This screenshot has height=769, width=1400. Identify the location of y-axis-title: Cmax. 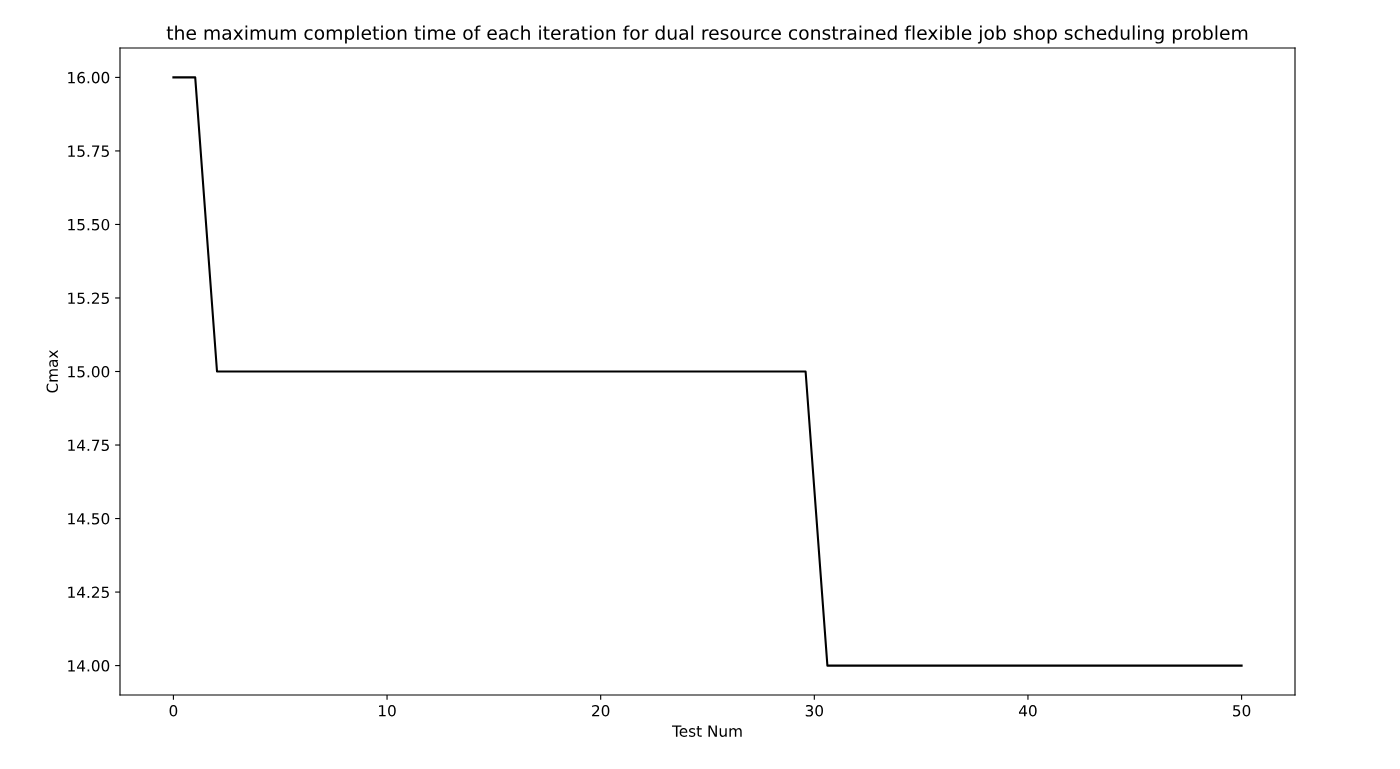
(52, 371).